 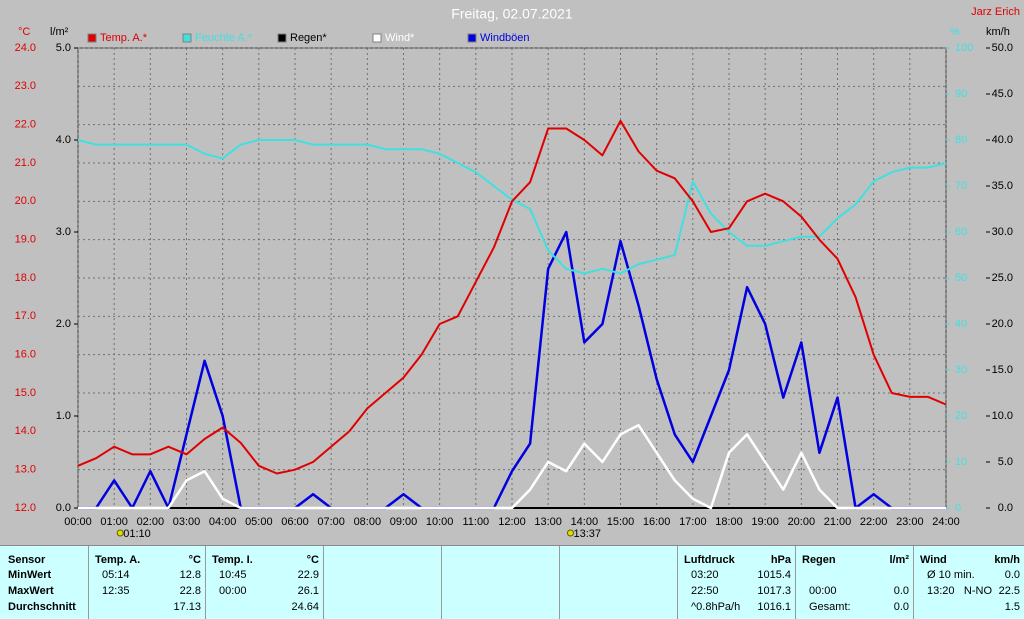 I want to click on x-tick-label: 00:00, so click(x=78, y=522).